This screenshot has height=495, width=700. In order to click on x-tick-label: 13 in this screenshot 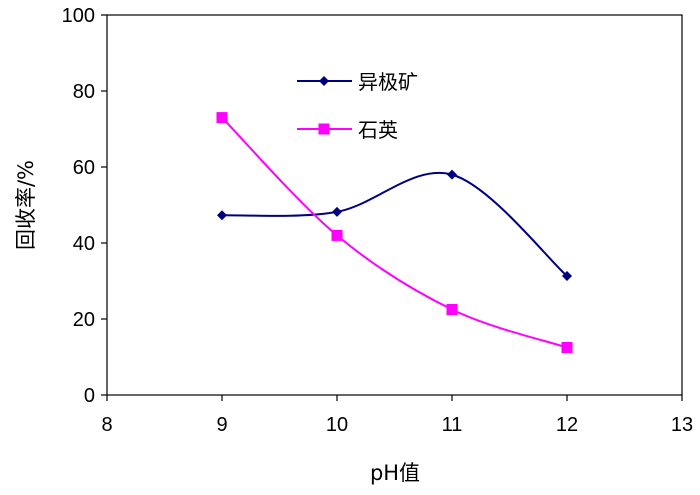, I will do `click(682, 425)`.